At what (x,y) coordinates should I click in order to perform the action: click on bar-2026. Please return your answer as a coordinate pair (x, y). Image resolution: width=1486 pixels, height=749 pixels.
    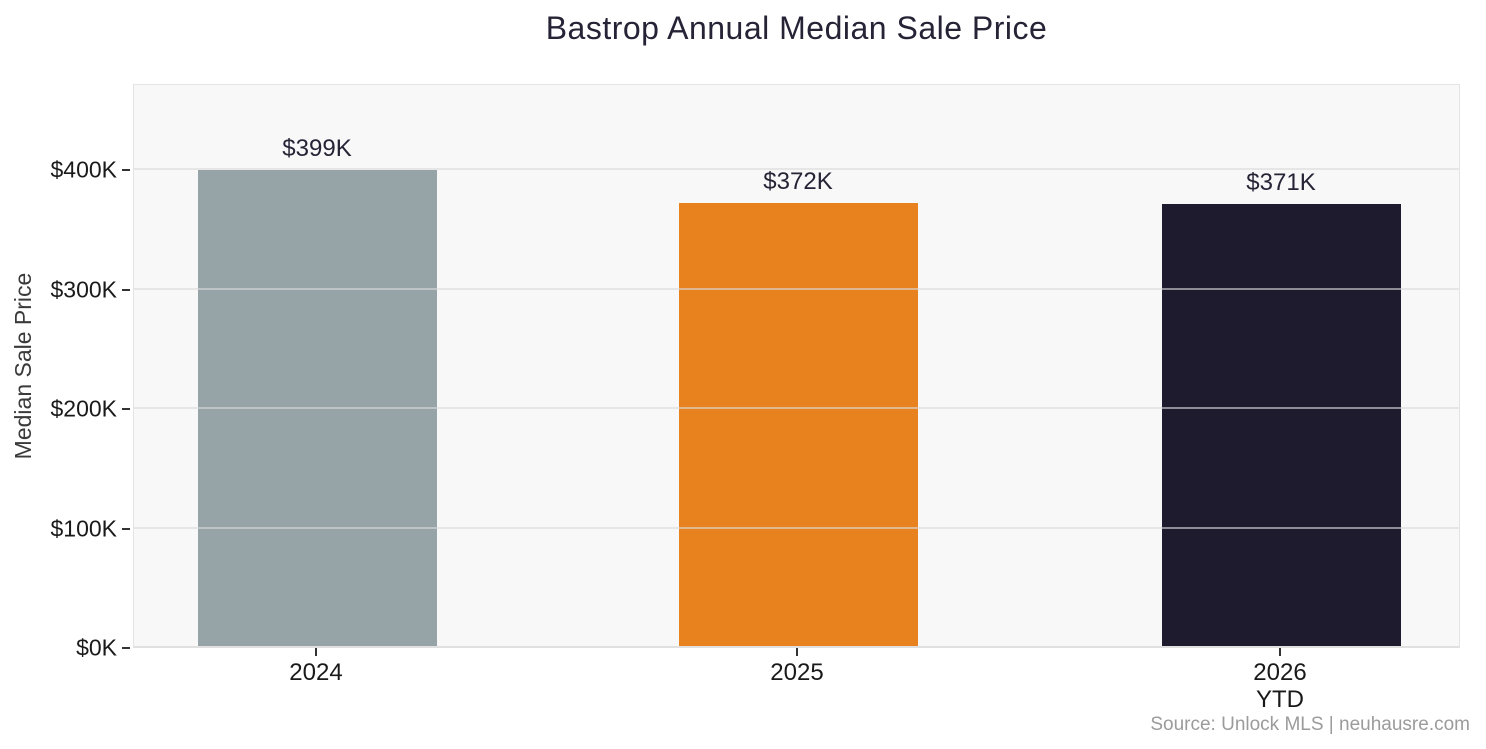
    Looking at the image, I should click on (1281, 425).